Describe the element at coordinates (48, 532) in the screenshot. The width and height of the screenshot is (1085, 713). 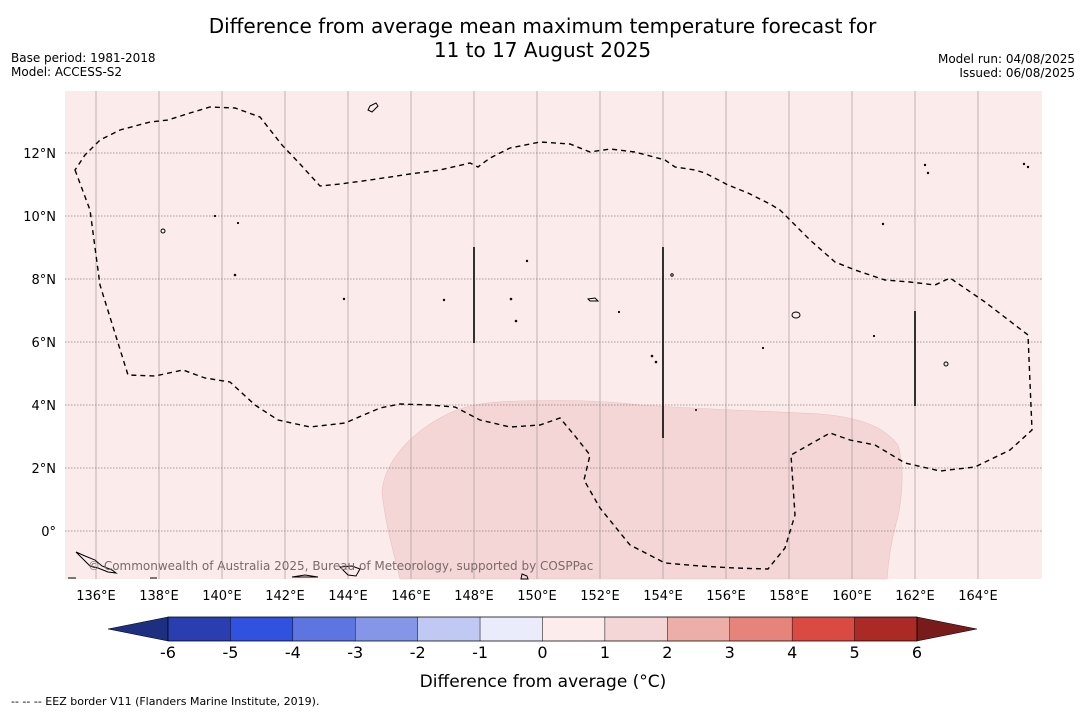
I see `y-tick-0: 0°` at that location.